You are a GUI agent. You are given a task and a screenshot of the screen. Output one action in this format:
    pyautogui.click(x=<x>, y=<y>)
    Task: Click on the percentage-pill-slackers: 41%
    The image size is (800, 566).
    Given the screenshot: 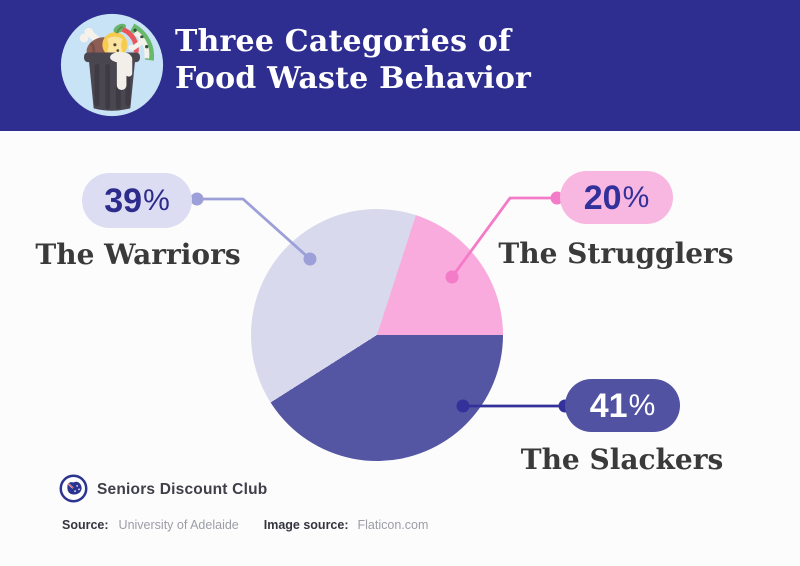 What is the action you would take?
    pyautogui.click(x=622, y=405)
    